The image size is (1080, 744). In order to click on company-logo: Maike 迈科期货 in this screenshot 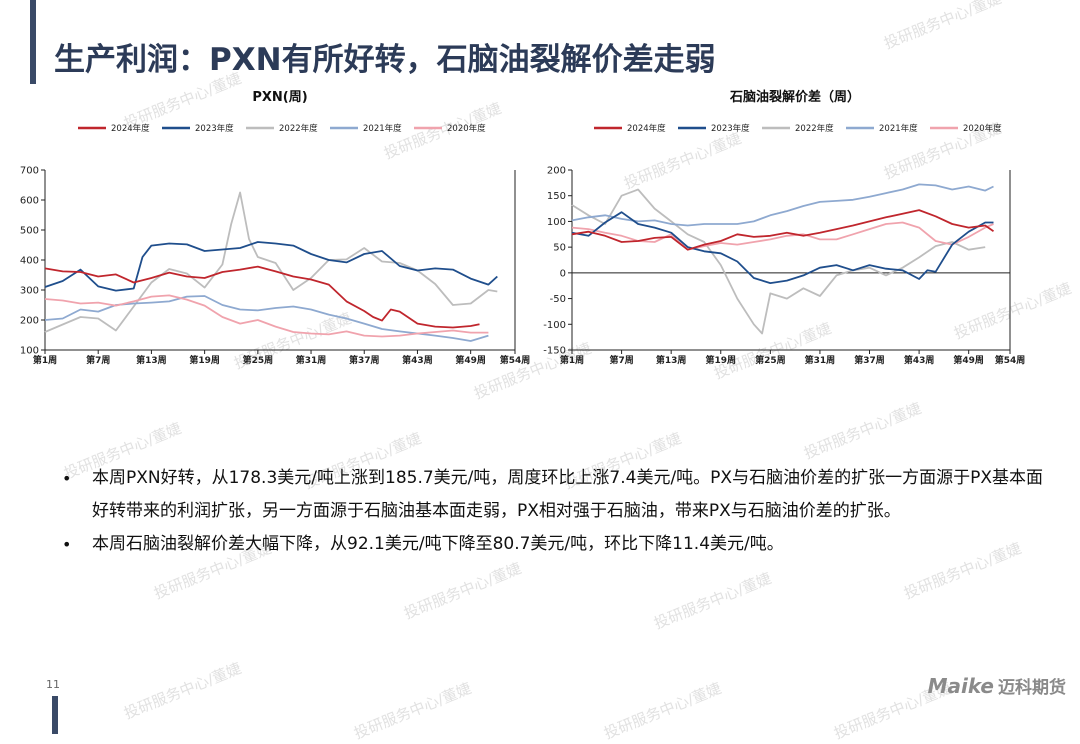, I will do `click(997, 685)`.